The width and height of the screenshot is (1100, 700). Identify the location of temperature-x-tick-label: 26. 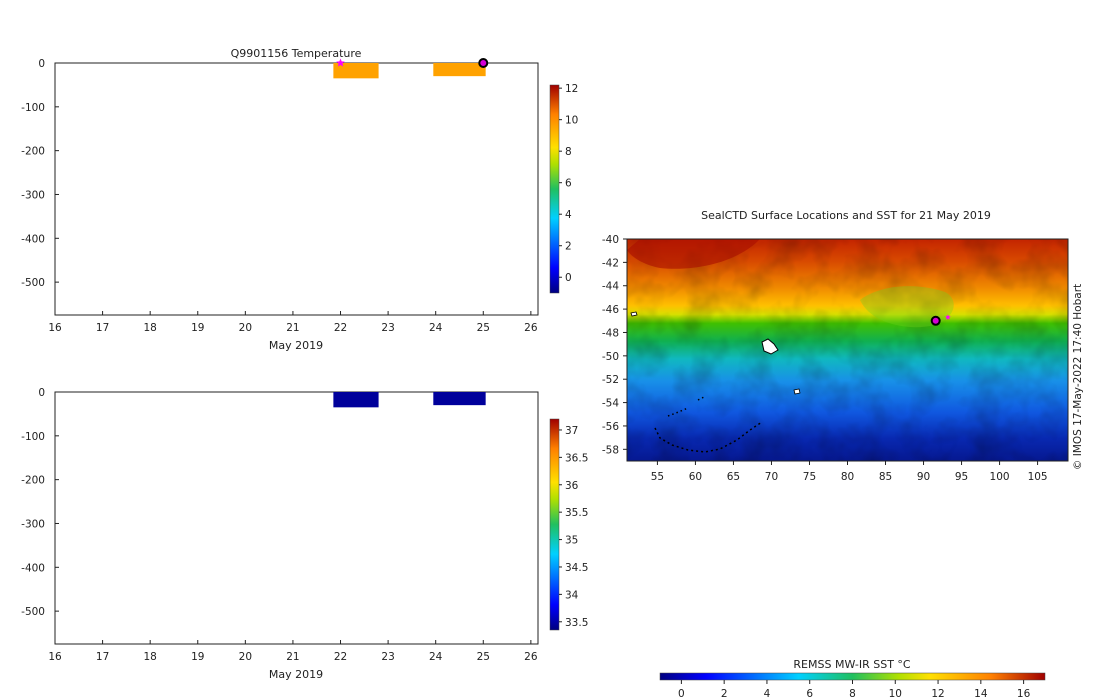
(531, 328).